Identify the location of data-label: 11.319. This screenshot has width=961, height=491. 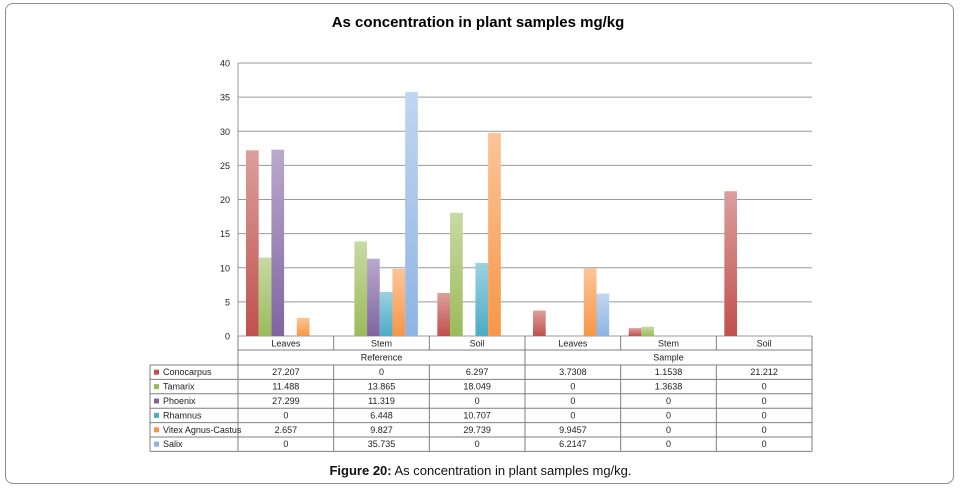
(381, 401).